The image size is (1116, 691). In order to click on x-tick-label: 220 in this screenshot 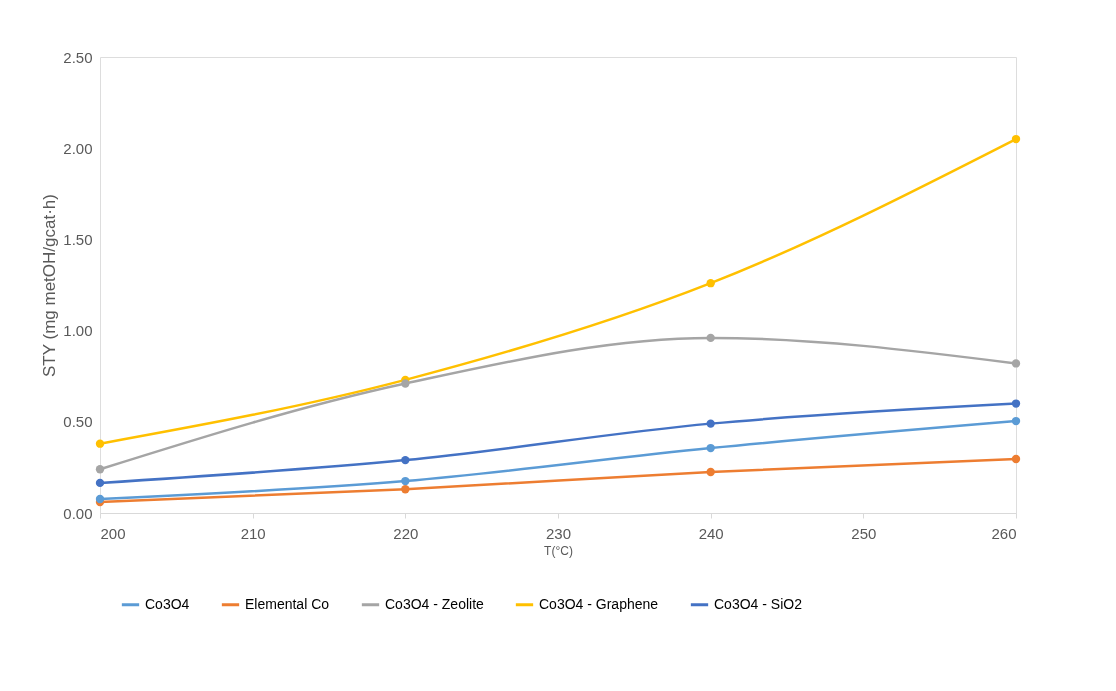, I will do `click(406, 533)`.